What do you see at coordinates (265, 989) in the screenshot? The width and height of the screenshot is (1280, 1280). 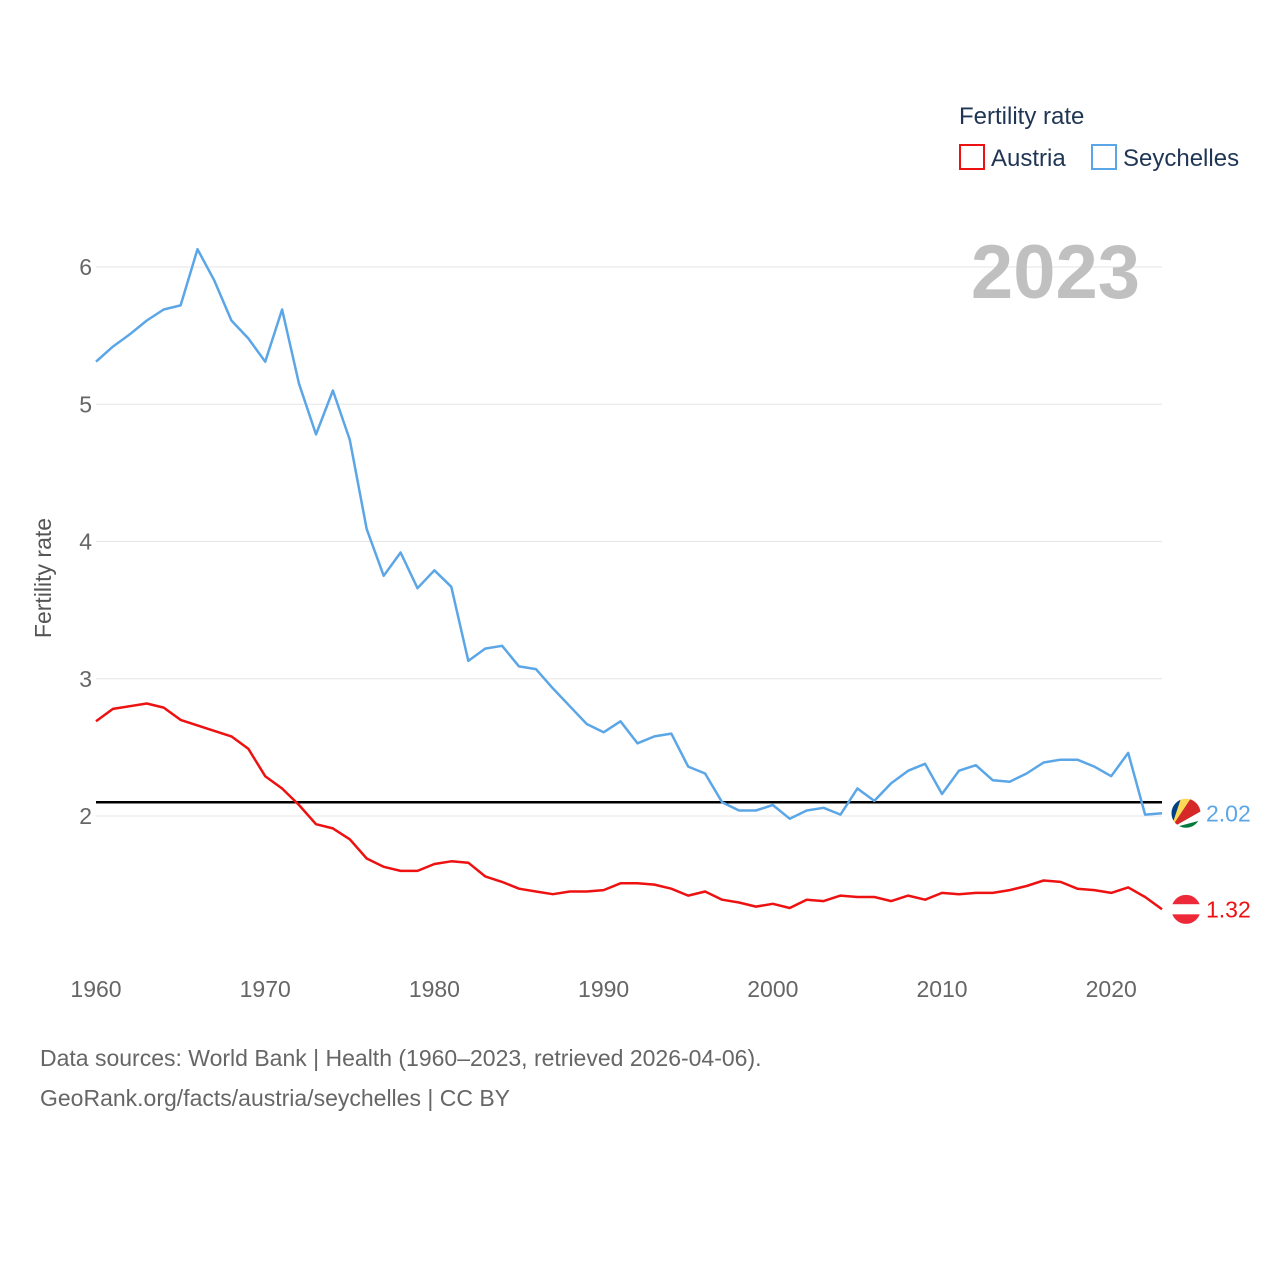 I see `x-tick-label-1970: 1970` at bounding box center [265, 989].